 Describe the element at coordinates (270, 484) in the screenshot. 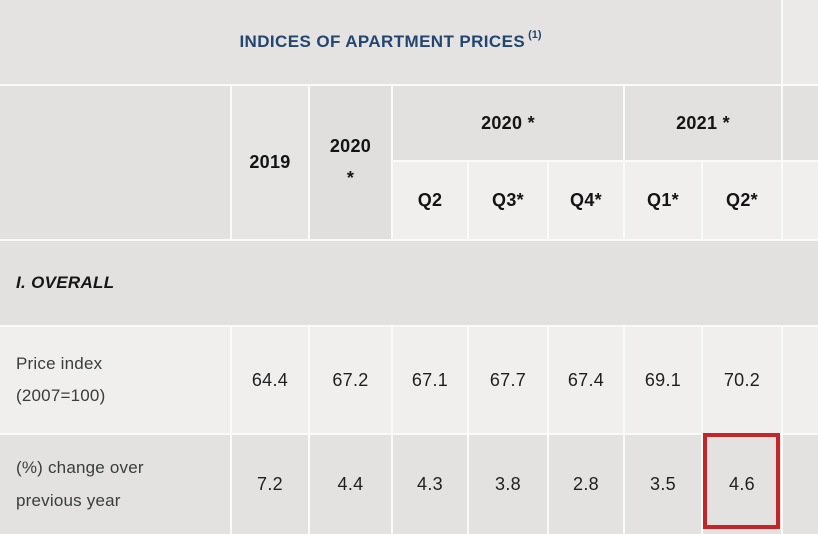

I see `pct-change-2019: 7.2` at that location.